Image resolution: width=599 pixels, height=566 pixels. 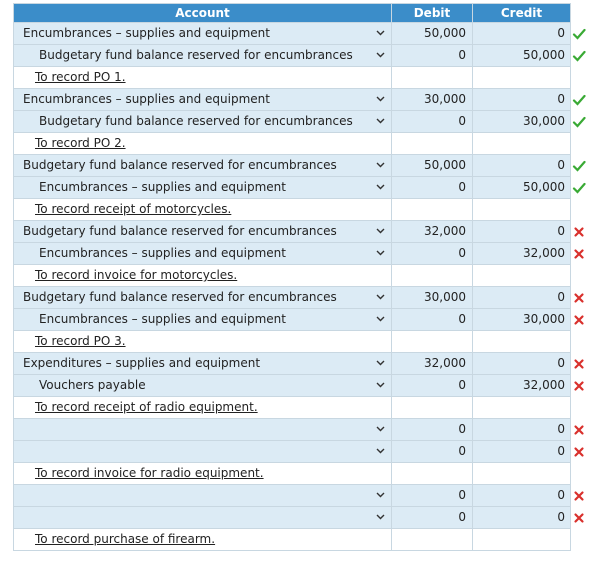 I want to click on entry-description: To record invoice for motorcycles., so click(x=136, y=275).